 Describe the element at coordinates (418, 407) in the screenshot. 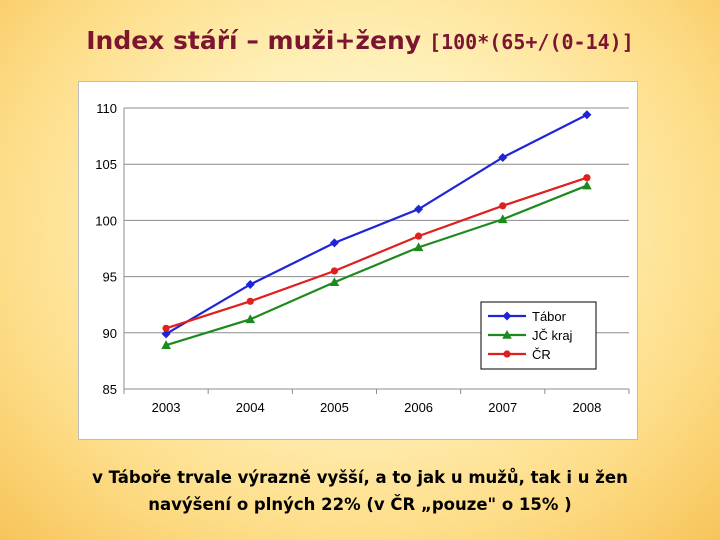

I see `x-tick-label: 2006` at that location.